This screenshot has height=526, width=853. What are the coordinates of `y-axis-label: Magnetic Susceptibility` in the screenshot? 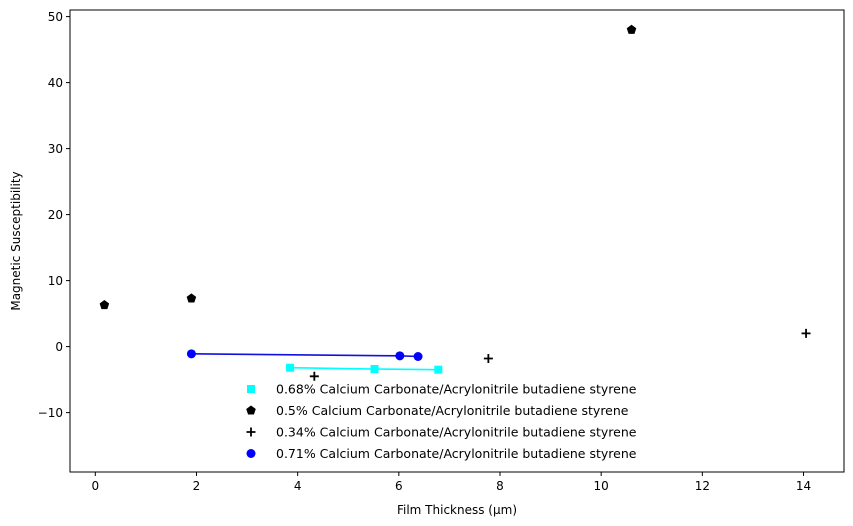 It's located at (16, 240).